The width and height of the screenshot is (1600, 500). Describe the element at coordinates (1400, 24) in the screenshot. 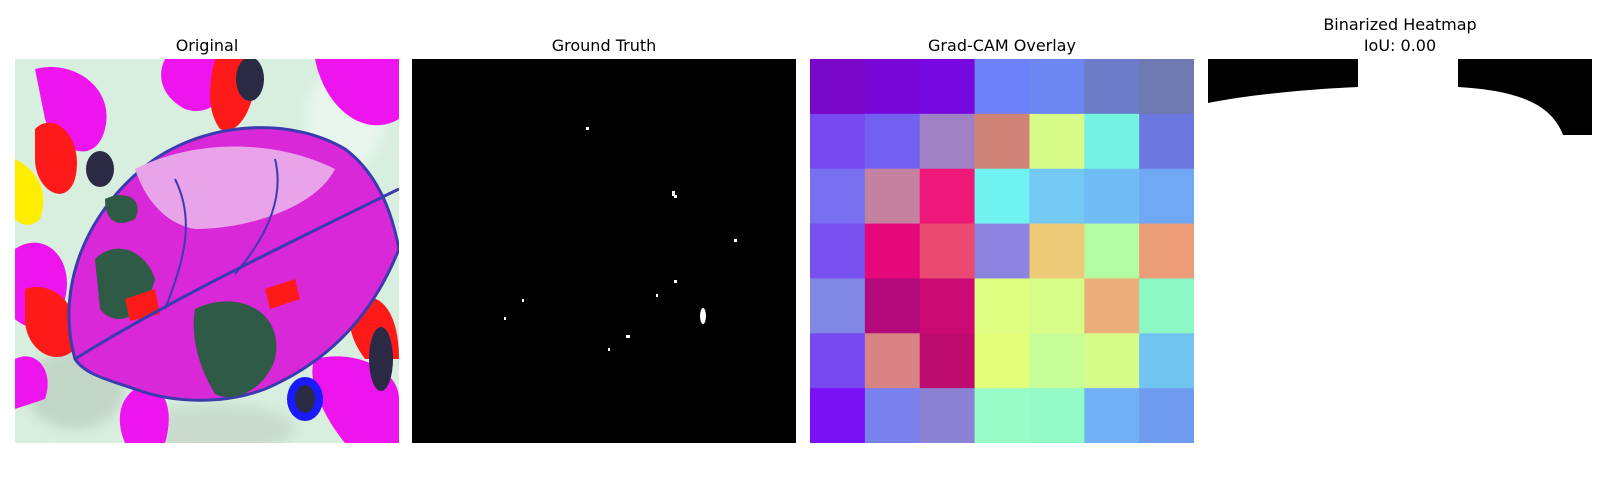

I see `panel-title-binarized: Binarized Heatmap` at that location.